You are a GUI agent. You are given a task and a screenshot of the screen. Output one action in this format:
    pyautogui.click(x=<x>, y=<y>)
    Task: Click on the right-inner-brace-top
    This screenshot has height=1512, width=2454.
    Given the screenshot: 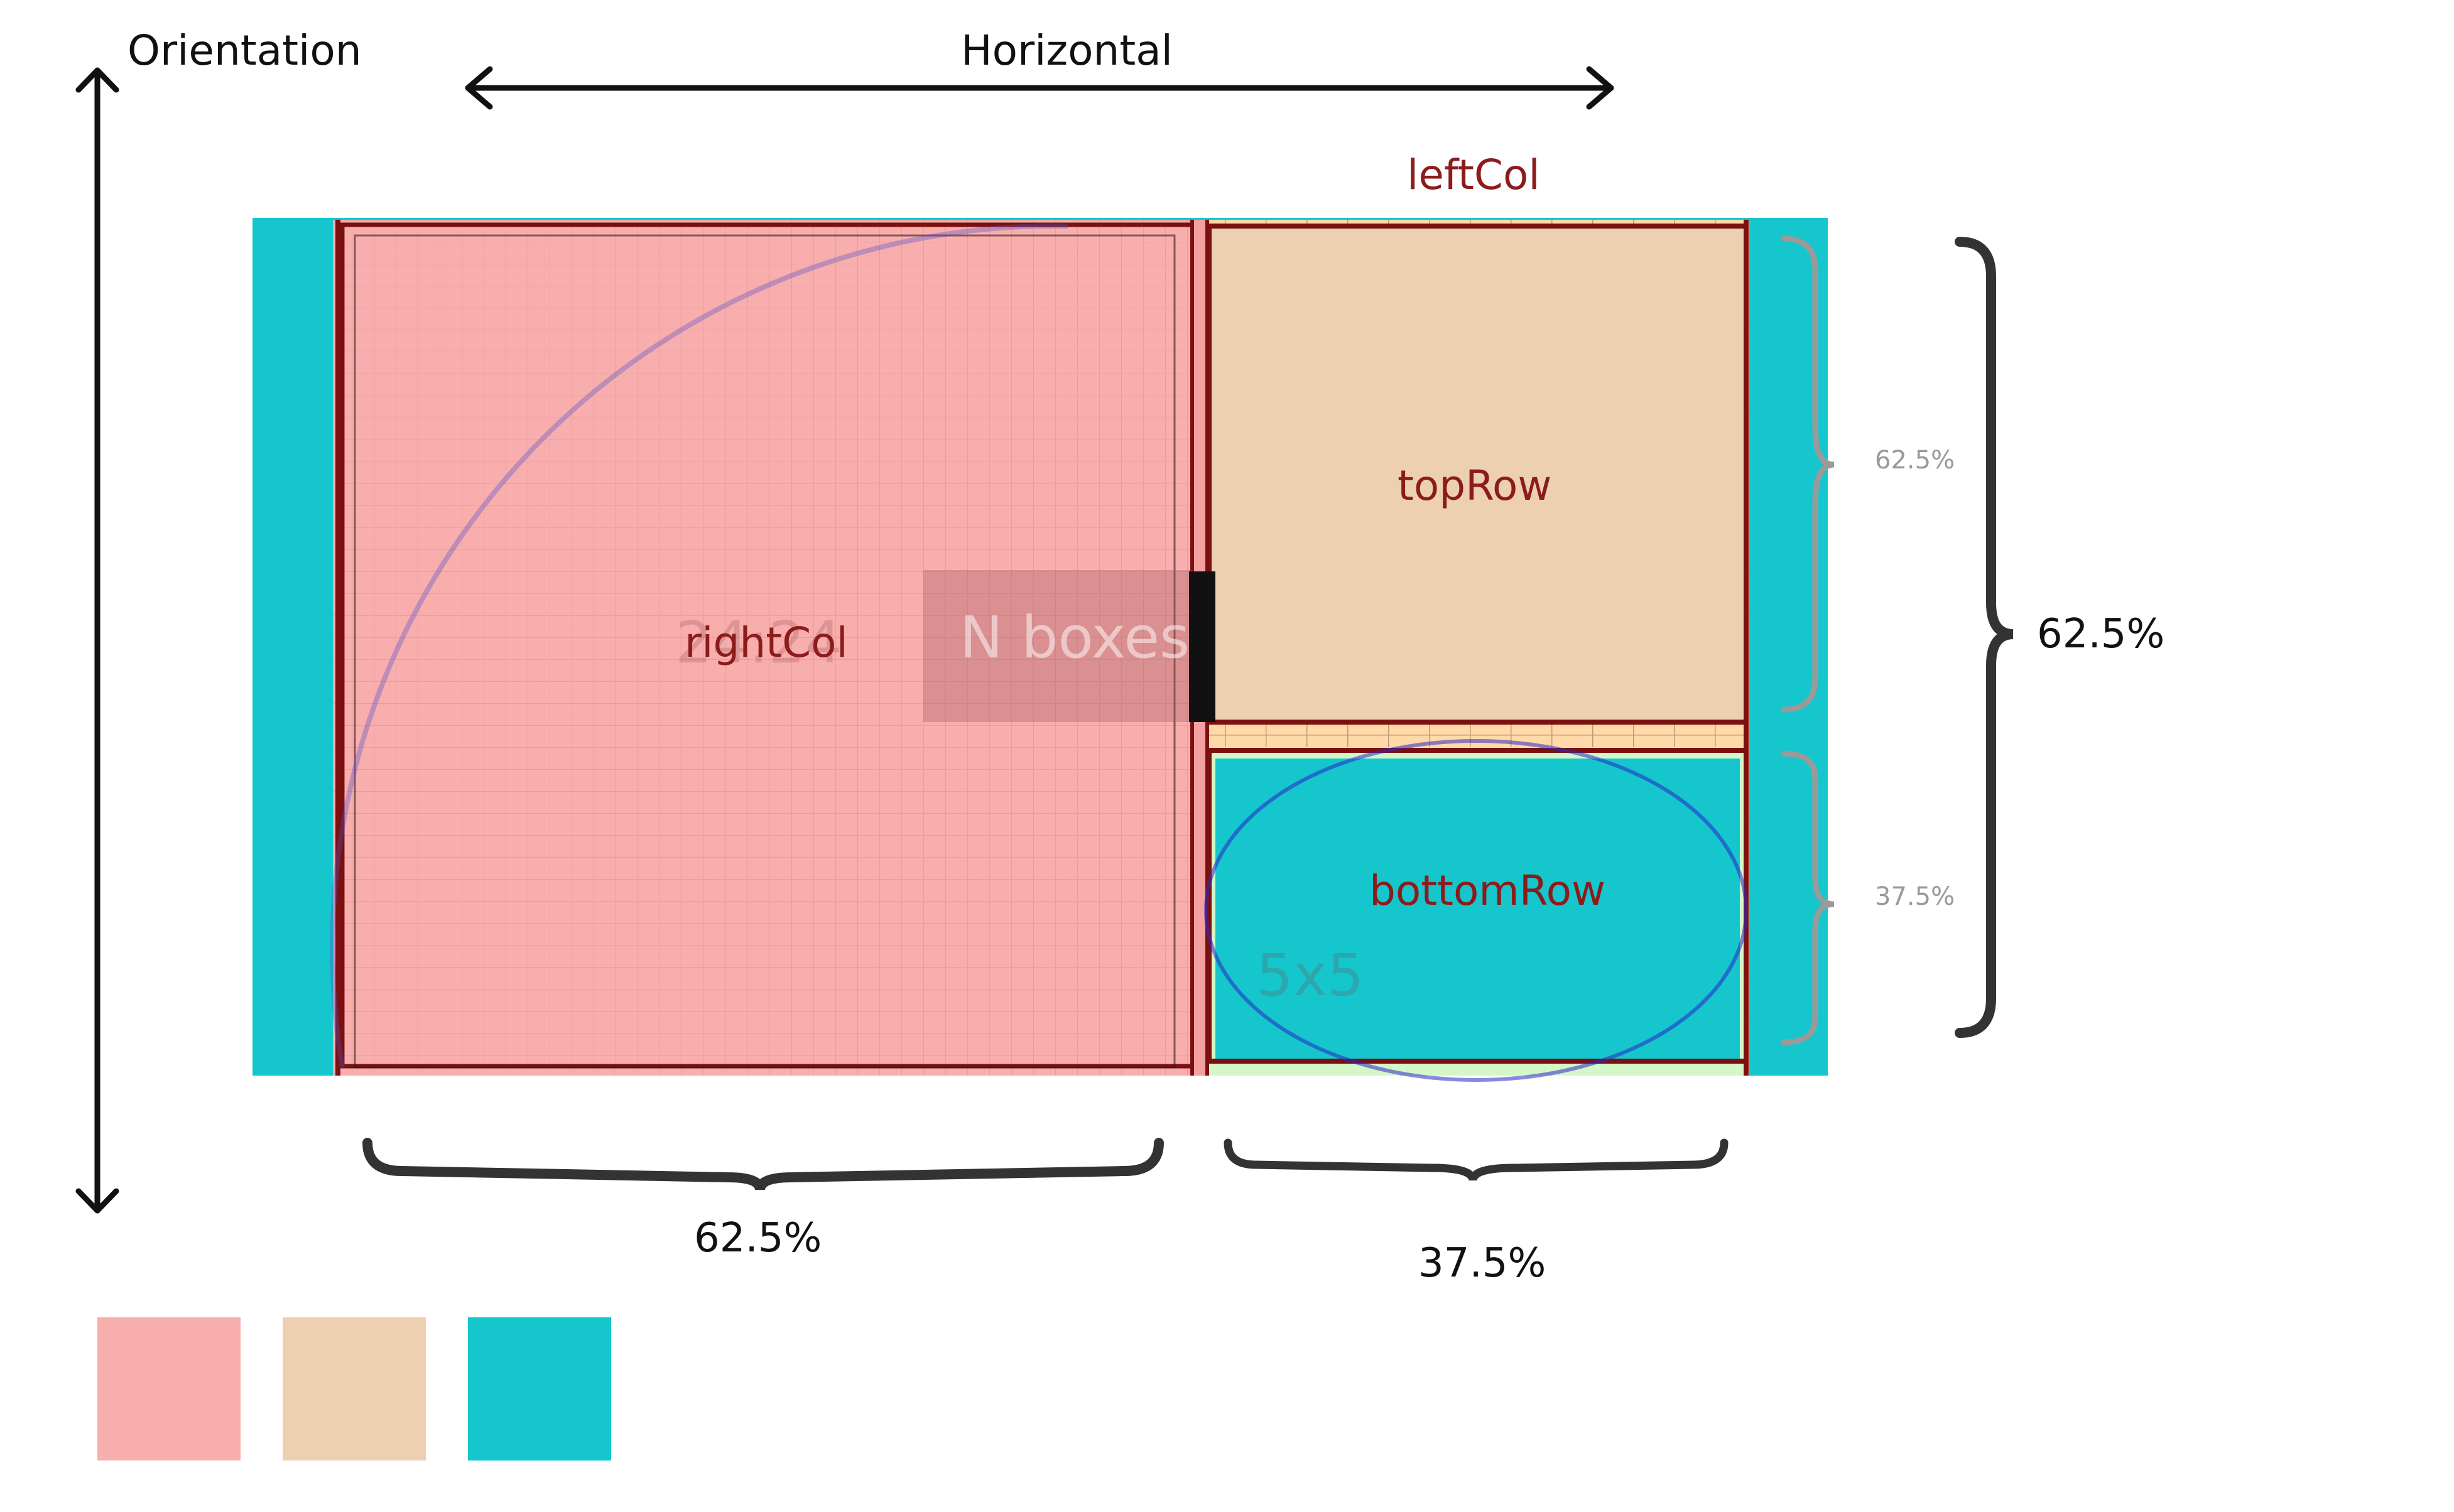 What is the action you would take?
    pyautogui.click(x=1808, y=474)
    